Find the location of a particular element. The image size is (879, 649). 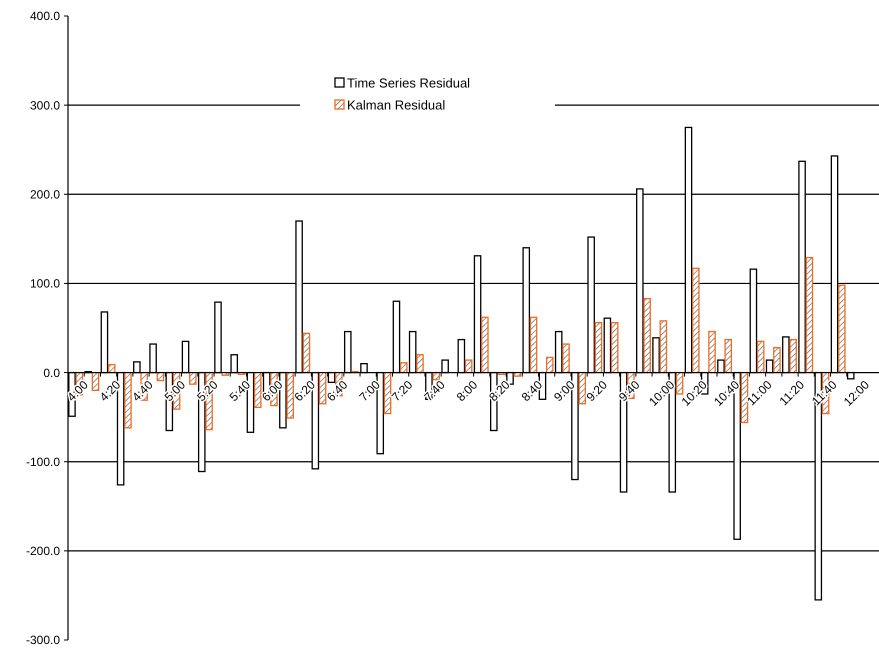

y-tick-label: 400.0 is located at coordinates (45, 16).